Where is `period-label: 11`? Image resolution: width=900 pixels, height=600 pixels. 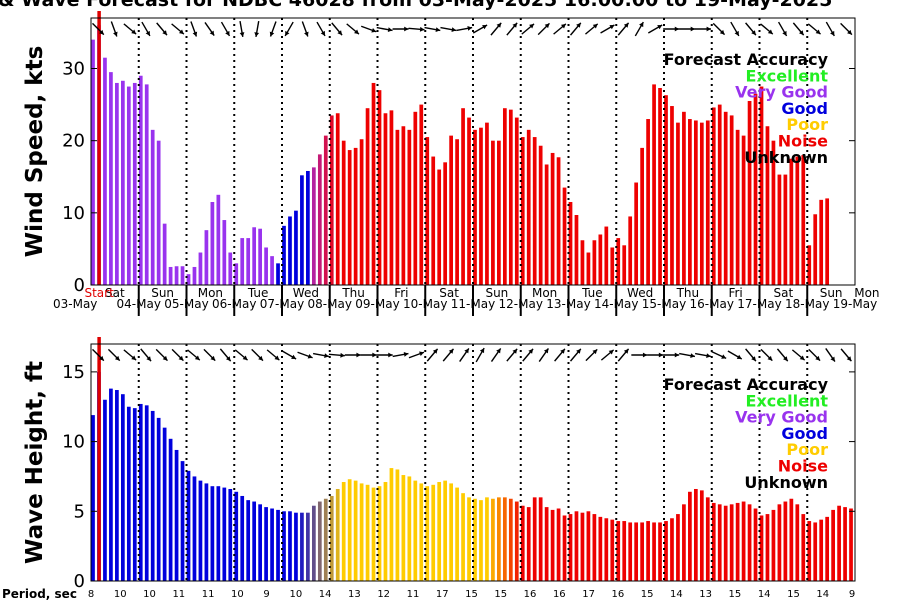
period-label: 11 is located at coordinates (178, 594).